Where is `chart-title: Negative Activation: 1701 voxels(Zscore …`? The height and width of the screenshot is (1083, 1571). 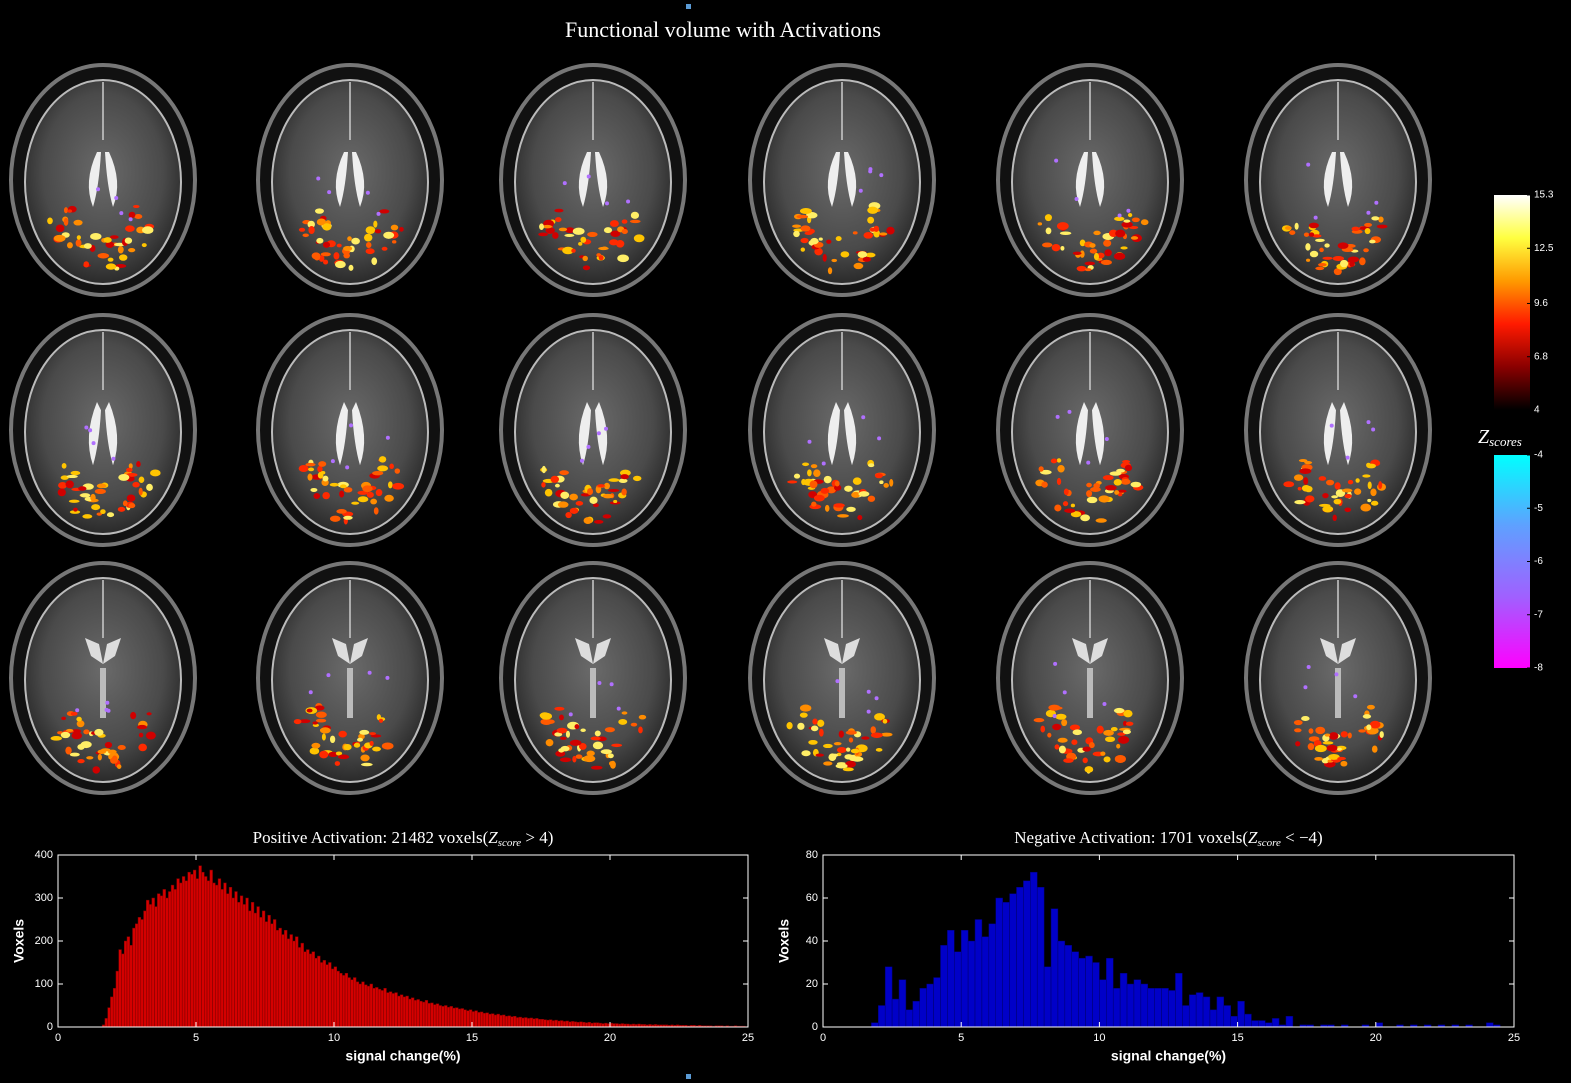
chart-title: Negative Activation: 1701 voxels(Zscore … is located at coordinates (1168, 838).